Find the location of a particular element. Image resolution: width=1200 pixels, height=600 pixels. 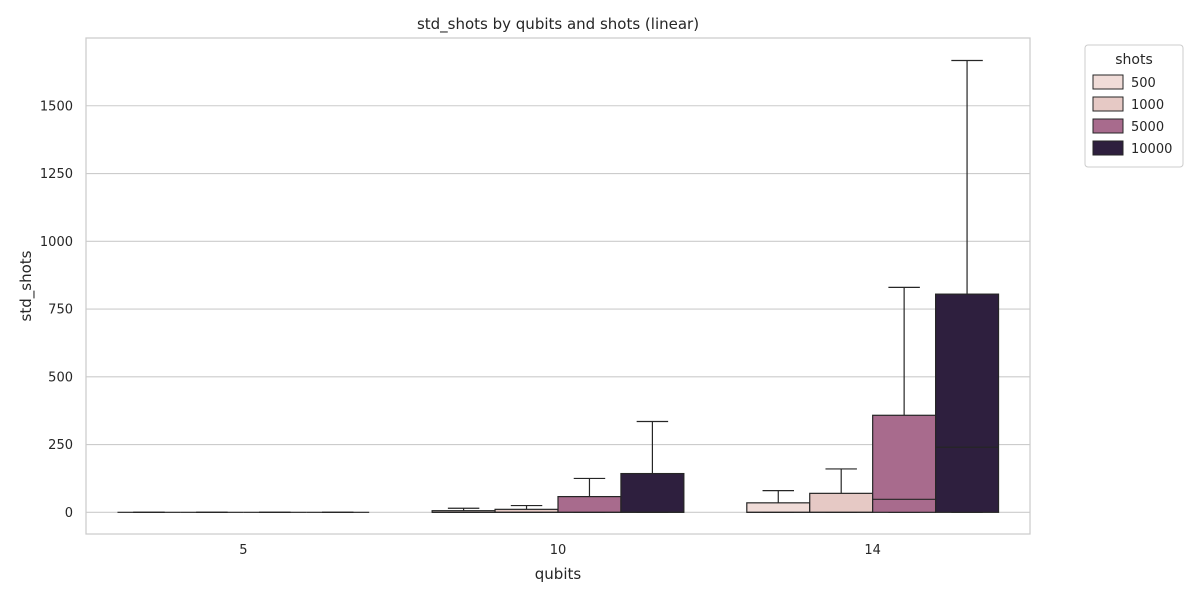

legend-label: 10000 is located at coordinates (1151, 149).